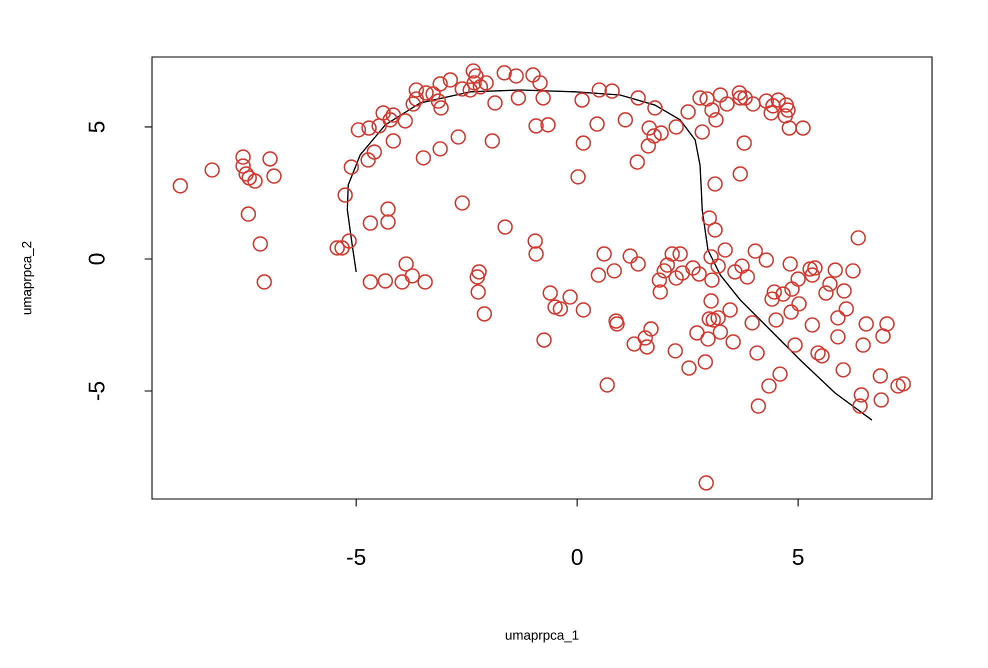  Describe the element at coordinates (542, 636) in the screenshot. I see `x-axis-title: umaprpca_1` at that location.